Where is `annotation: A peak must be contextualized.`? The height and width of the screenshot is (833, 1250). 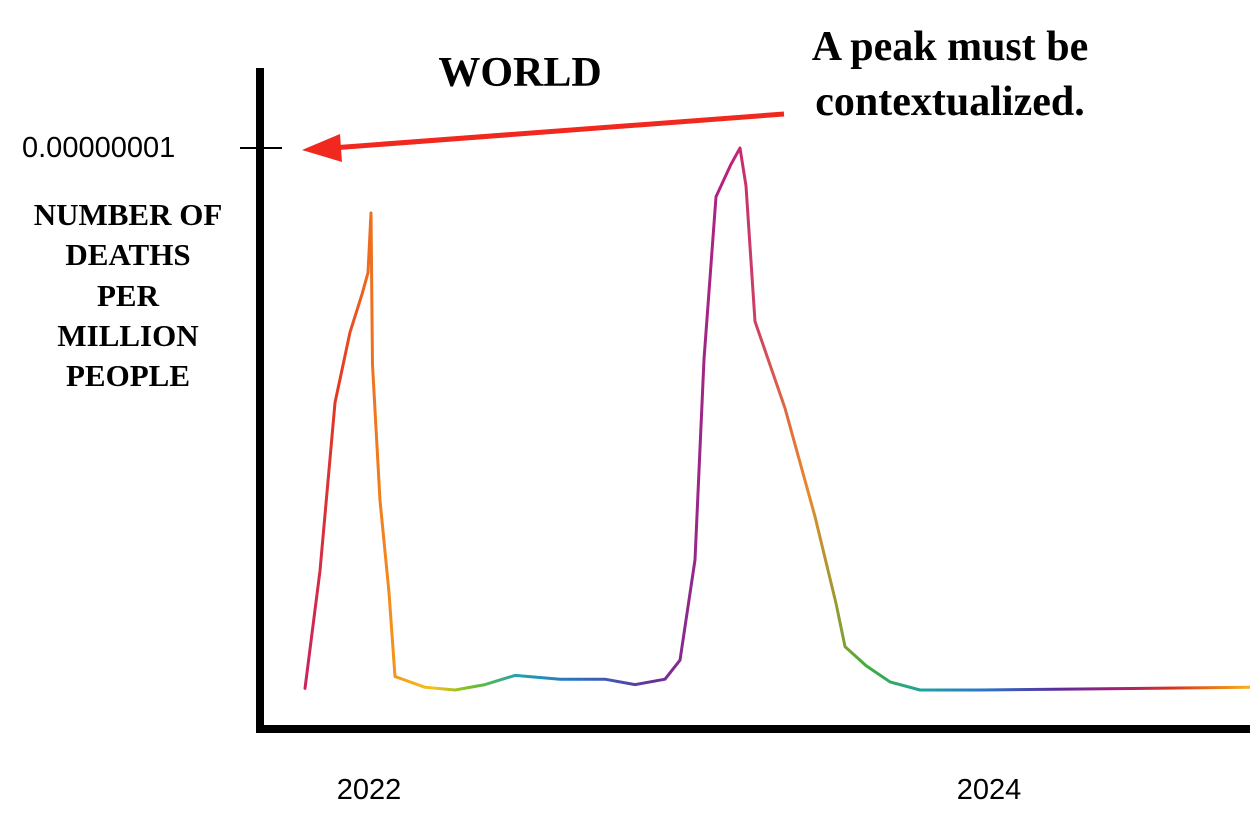 annotation: A peak must be contextualized. is located at coordinates (950, 74).